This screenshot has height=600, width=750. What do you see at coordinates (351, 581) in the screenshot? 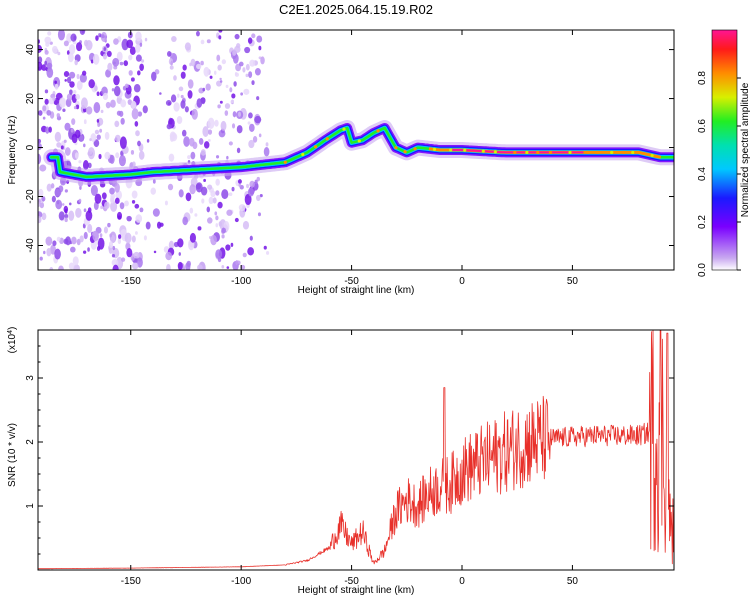
I see `x-tick-label: -50` at bounding box center [351, 581].